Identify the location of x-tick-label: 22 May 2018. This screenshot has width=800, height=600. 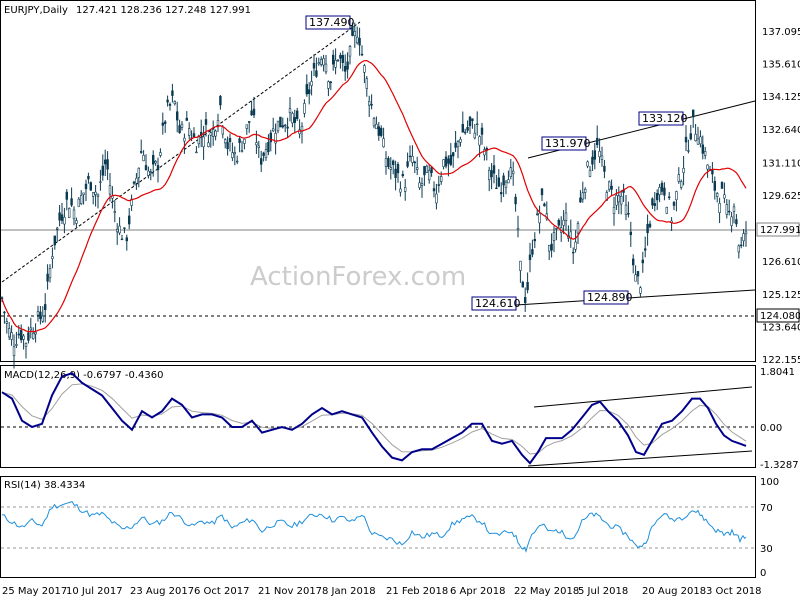
(546, 591).